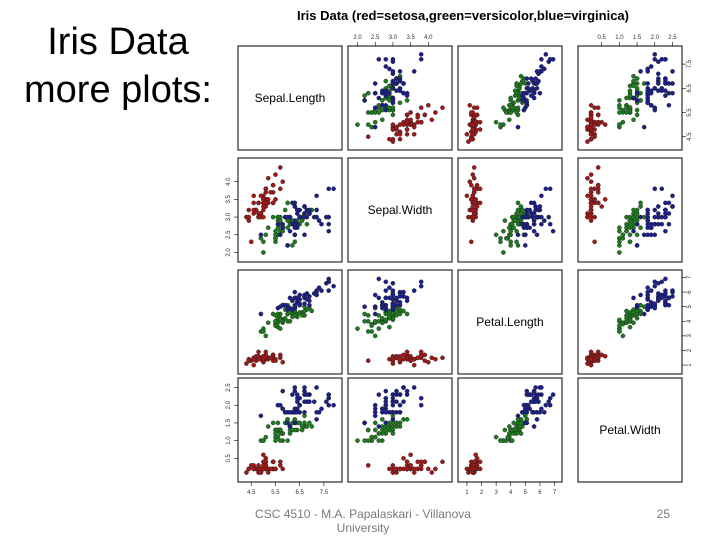 The image size is (720, 540). I want to click on tick-label: 2.0, so click(229, 252).